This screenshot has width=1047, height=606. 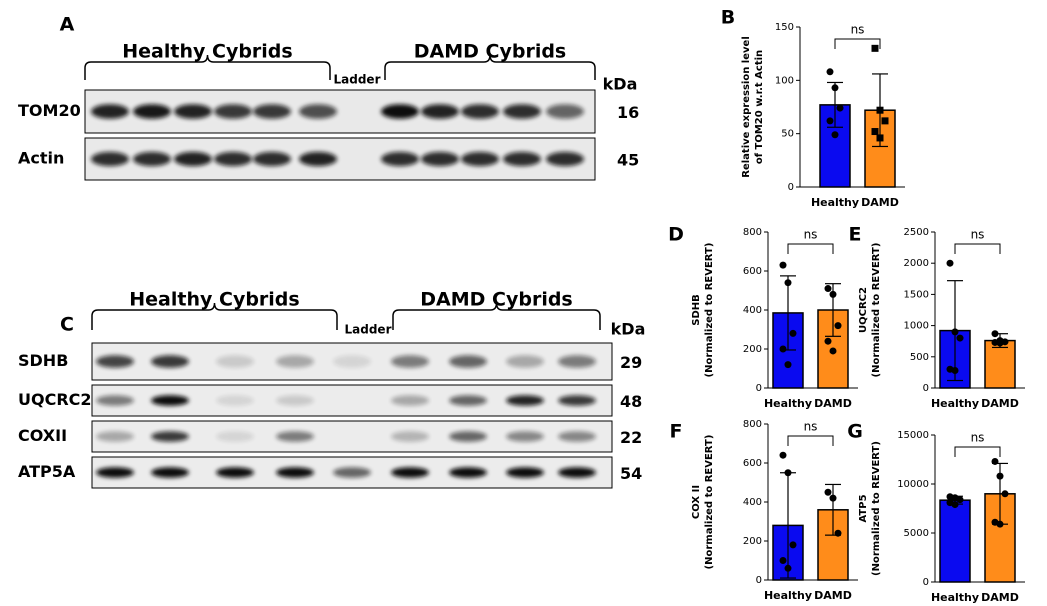 What do you see at coordinates (752, 502) in the screenshot?
I see `y-tick-label: 400` at bounding box center [752, 502].